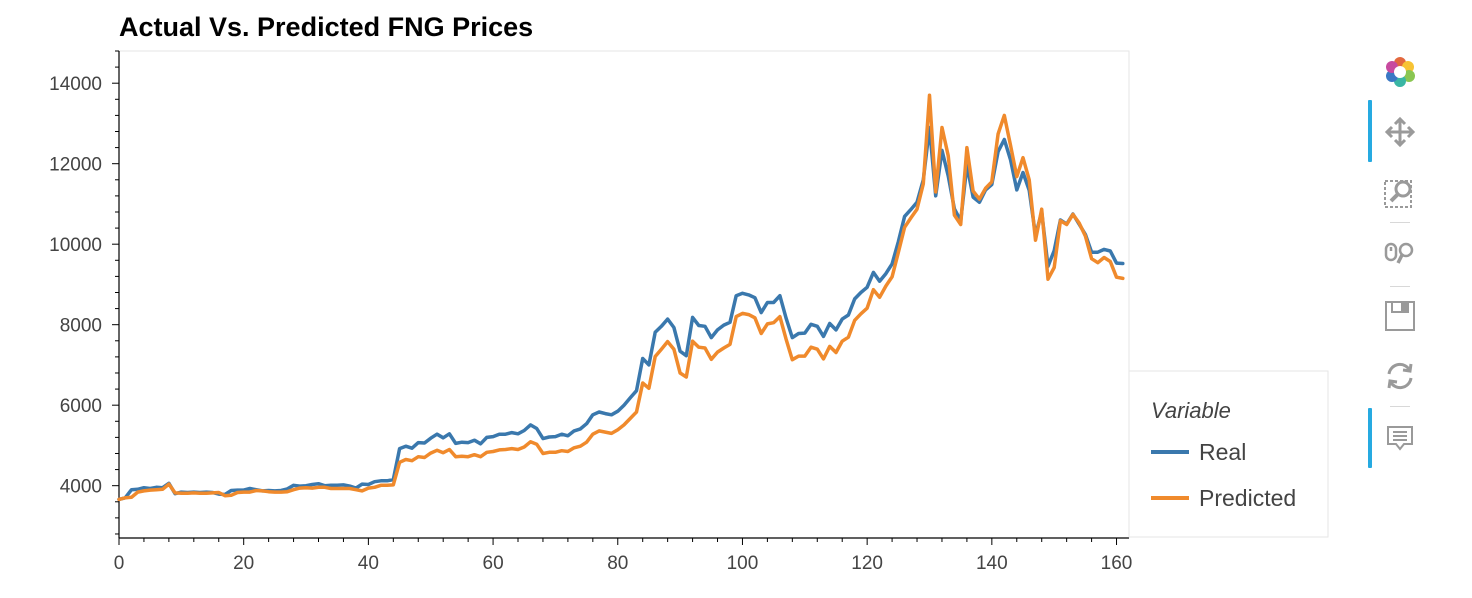 This screenshot has height=598, width=1472. What do you see at coordinates (368, 563) in the screenshot?
I see `x-tick-label: 40` at bounding box center [368, 563].